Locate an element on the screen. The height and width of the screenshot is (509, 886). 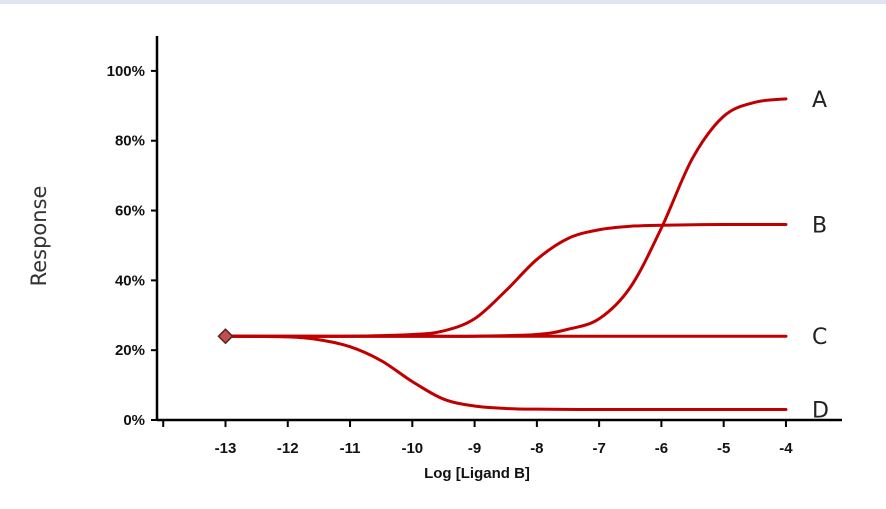
x-tick-label: -12 is located at coordinates (288, 448).